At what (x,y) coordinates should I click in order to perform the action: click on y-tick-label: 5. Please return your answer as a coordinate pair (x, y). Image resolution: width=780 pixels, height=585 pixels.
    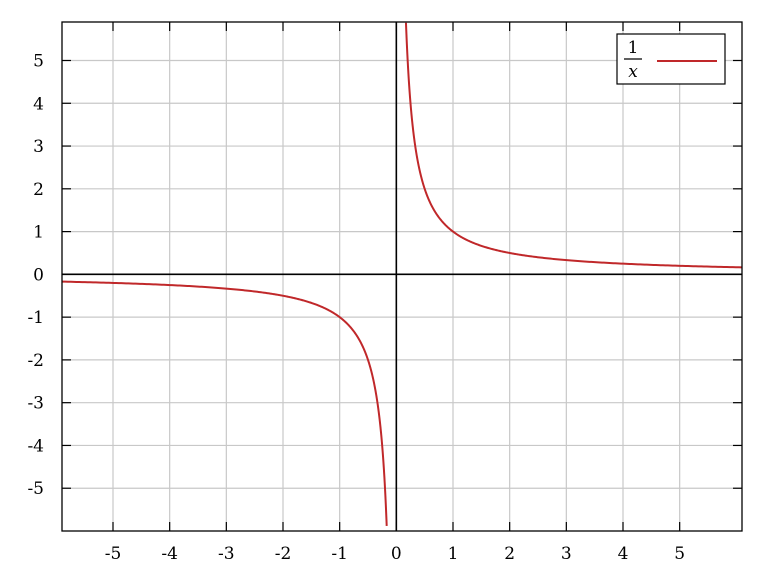
    Looking at the image, I should click on (38, 61).